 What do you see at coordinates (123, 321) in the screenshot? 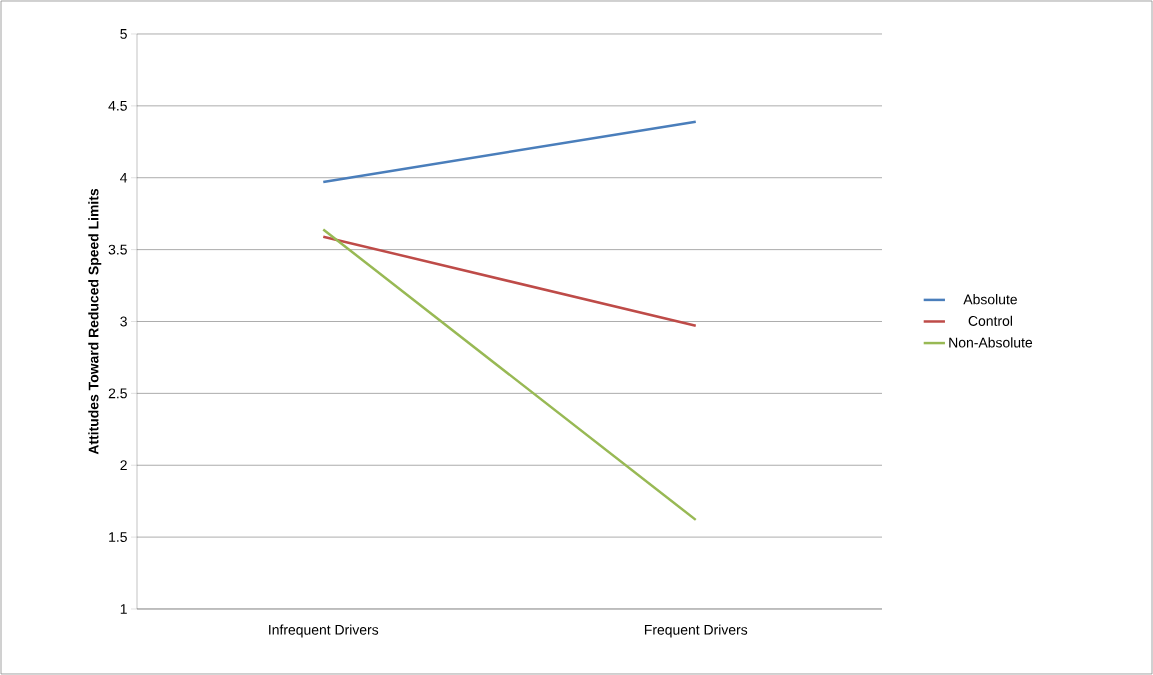
I see `y-tick-label: 3` at bounding box center [123, 321].